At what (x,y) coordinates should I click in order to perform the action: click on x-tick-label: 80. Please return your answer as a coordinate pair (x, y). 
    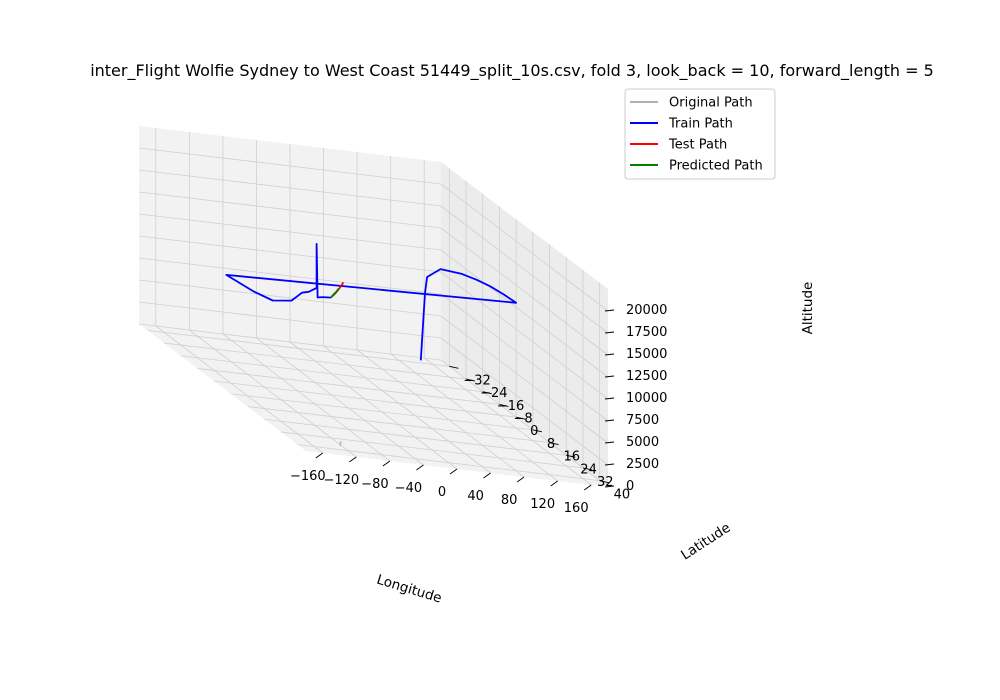
    Looking at the image, I should click on (509, 500).